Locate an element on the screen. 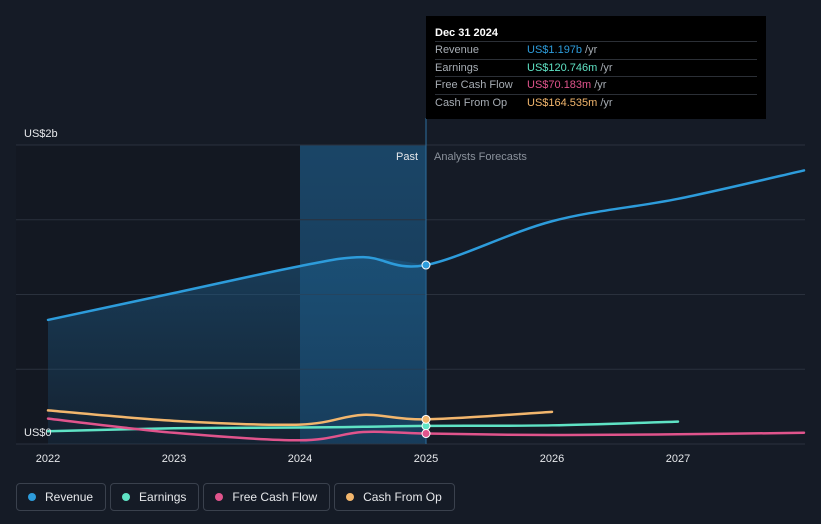  tooltip-row-cash-from-op: Cash From Op US$164.535m /yr is located at coordinates (596, 102).